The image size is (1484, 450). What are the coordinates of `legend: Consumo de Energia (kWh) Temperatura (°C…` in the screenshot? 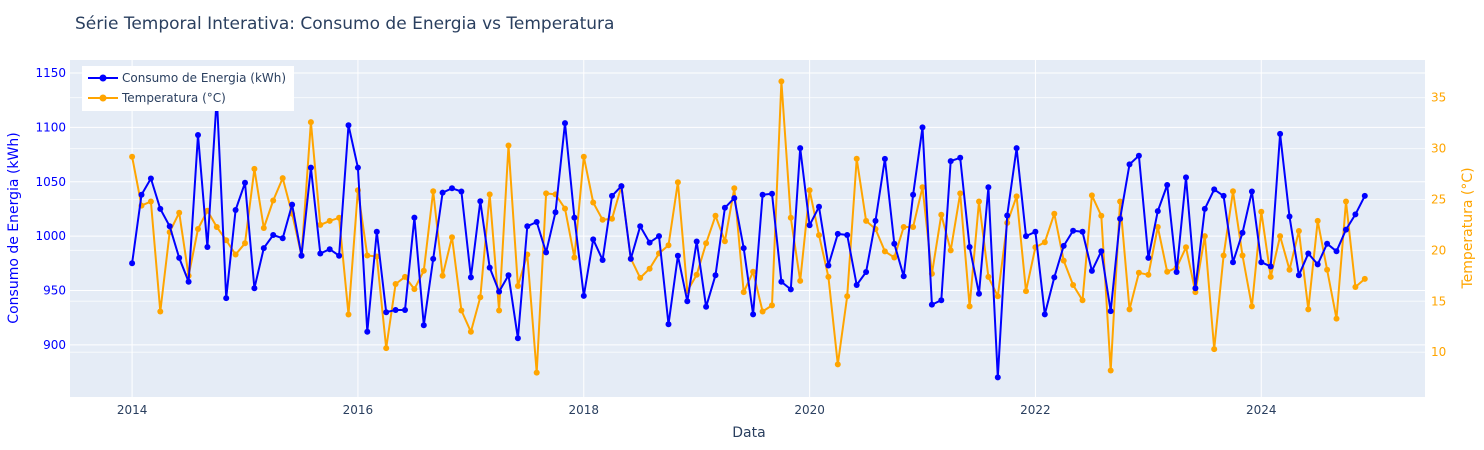 It's located at (188, 88).